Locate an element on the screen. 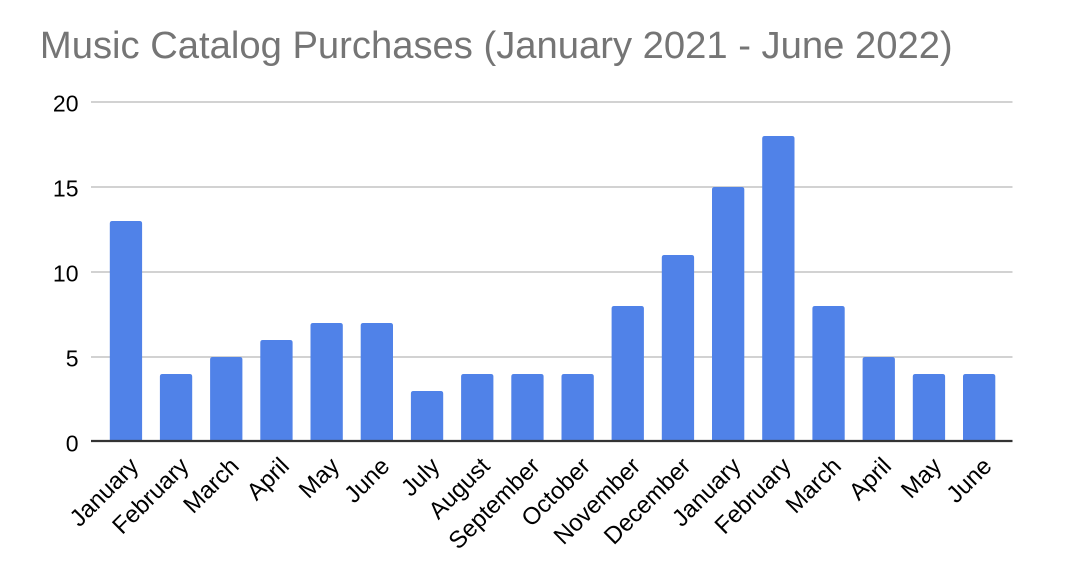  svg-text: 20 is located at coordinates (66, 104).